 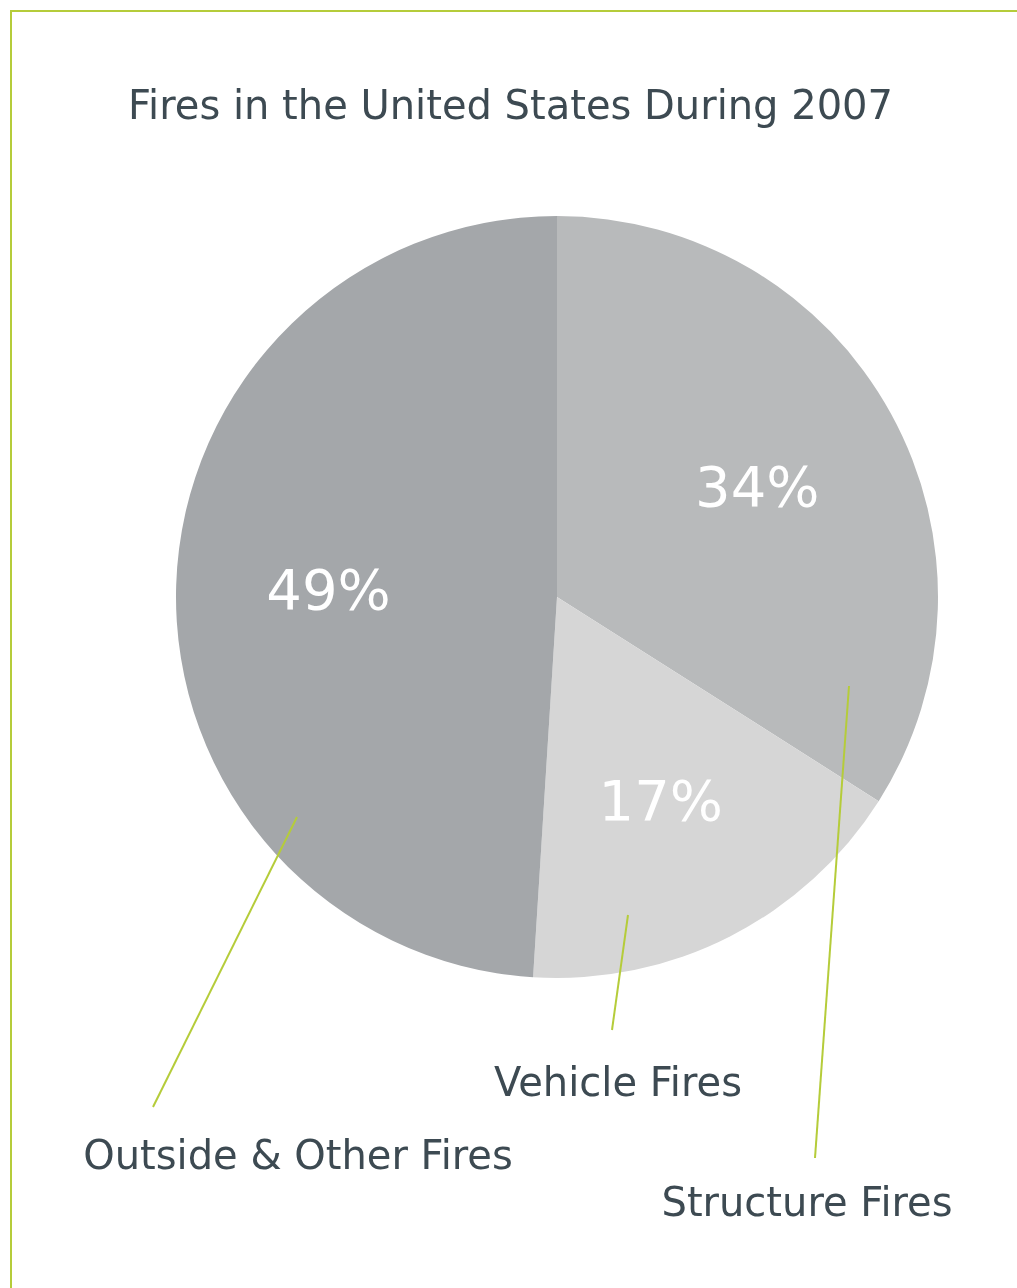 What do you see at coordinates (298, 1155) in the screenshot?
I see `slice-label: Outside & Other Fires` at bounding box center [298, 1155].